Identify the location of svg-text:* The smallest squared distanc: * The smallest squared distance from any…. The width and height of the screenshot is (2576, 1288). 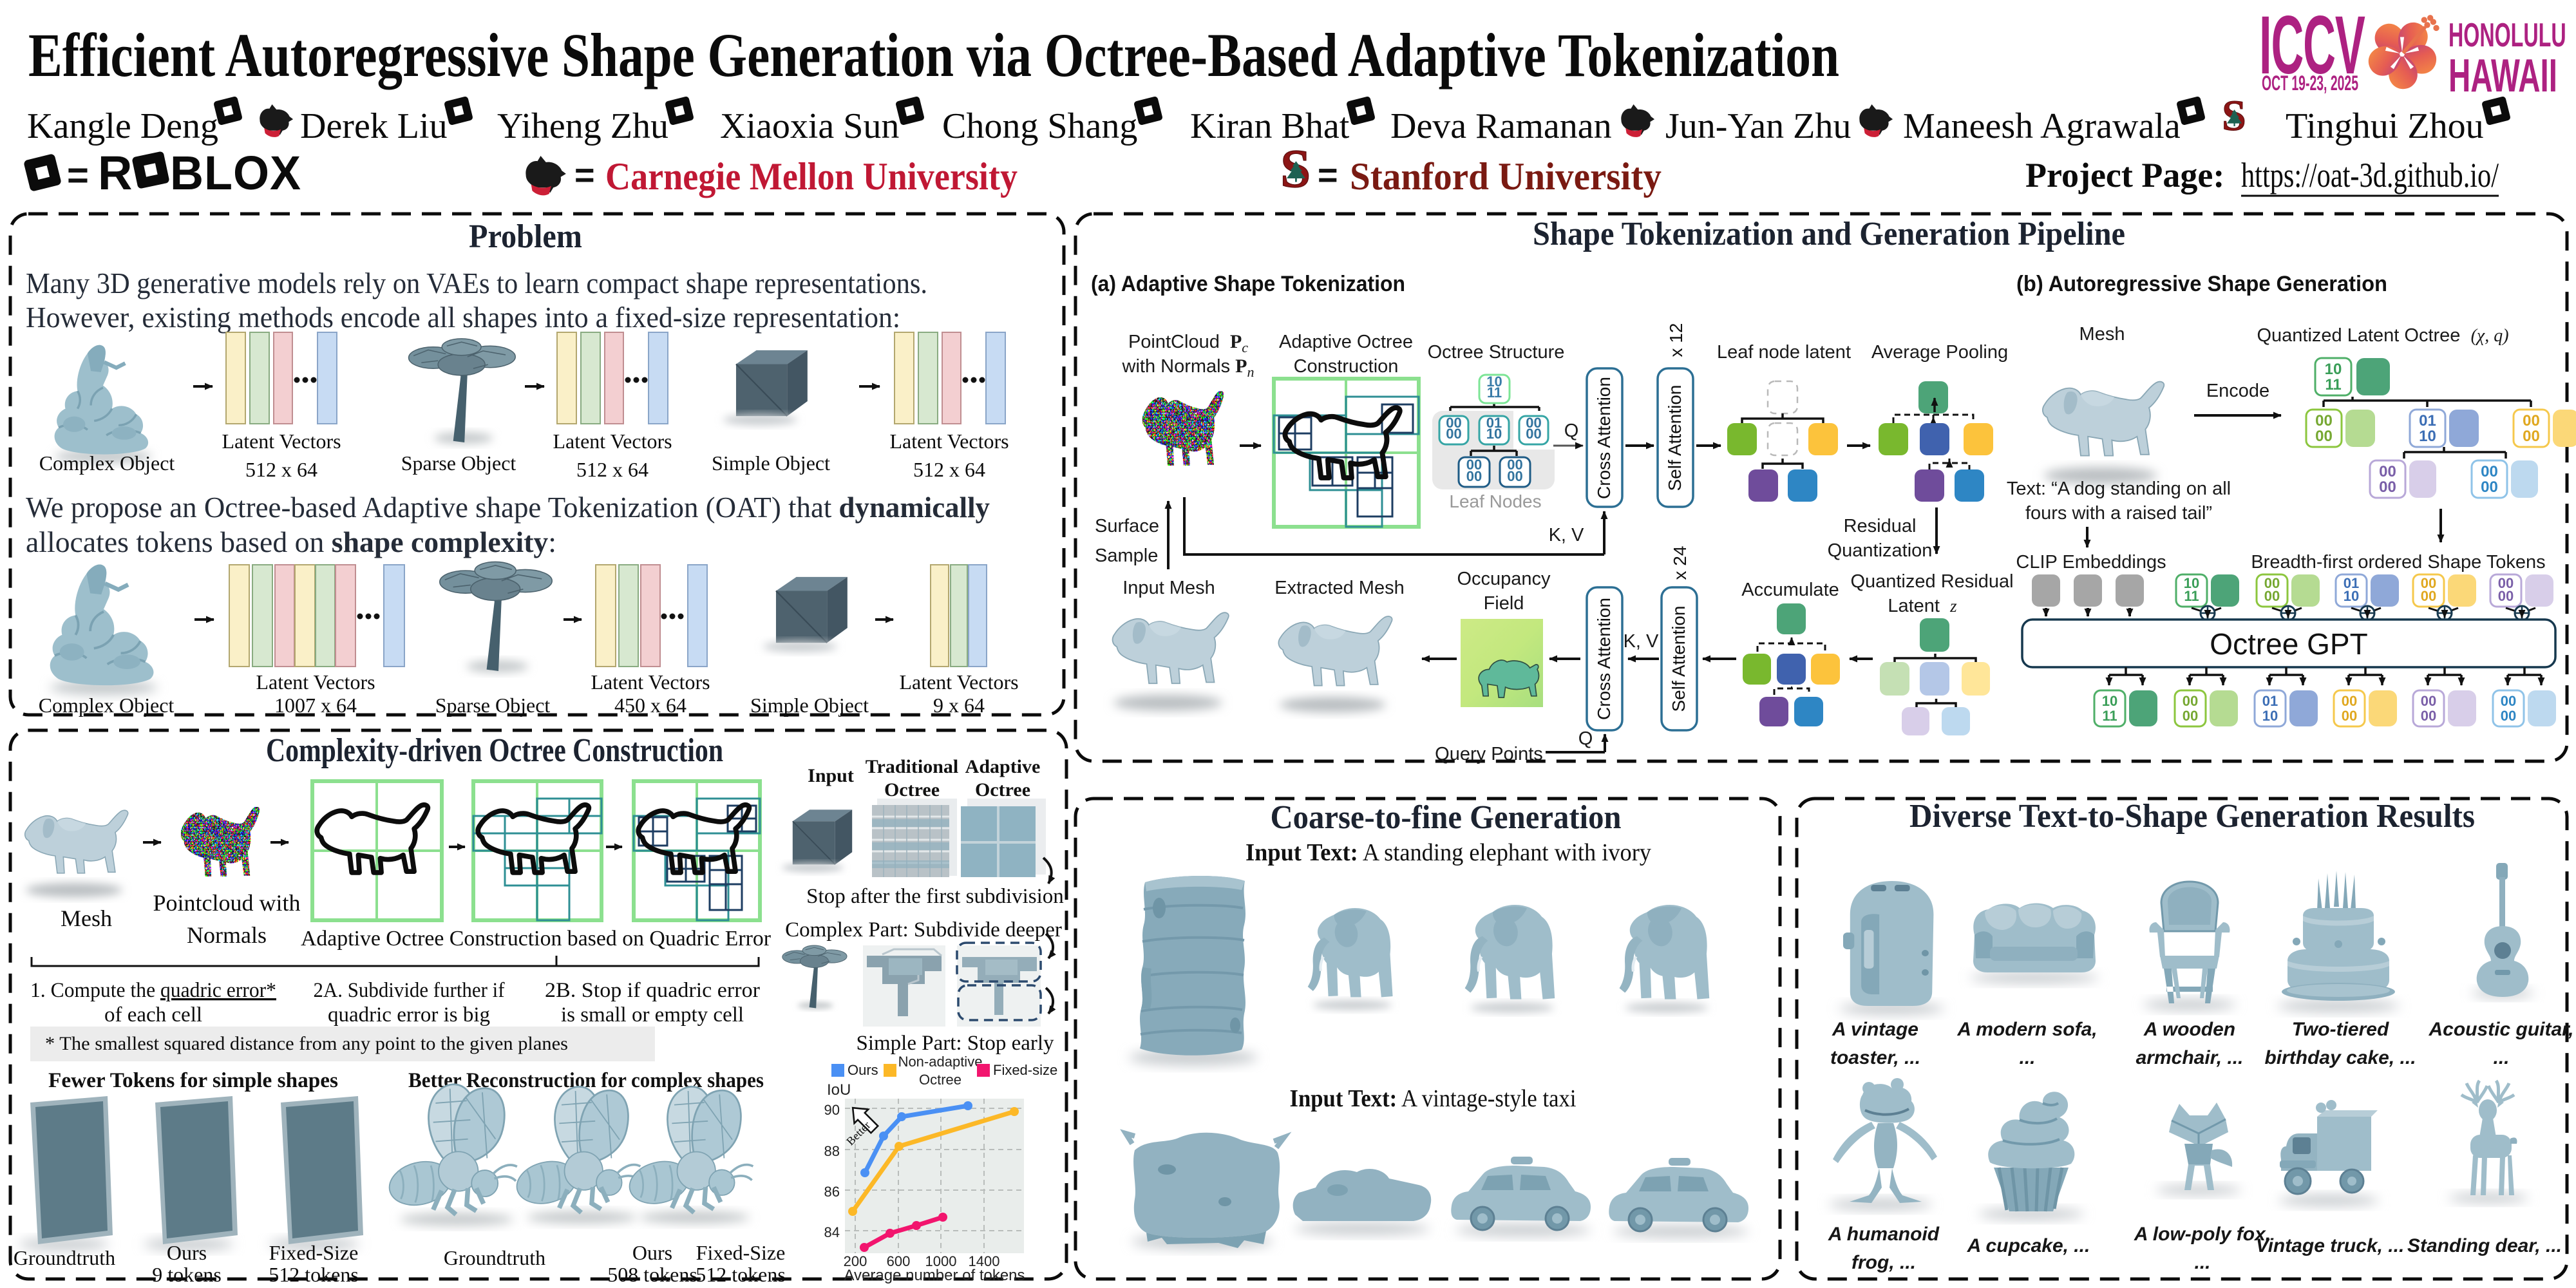
(306, 1043).